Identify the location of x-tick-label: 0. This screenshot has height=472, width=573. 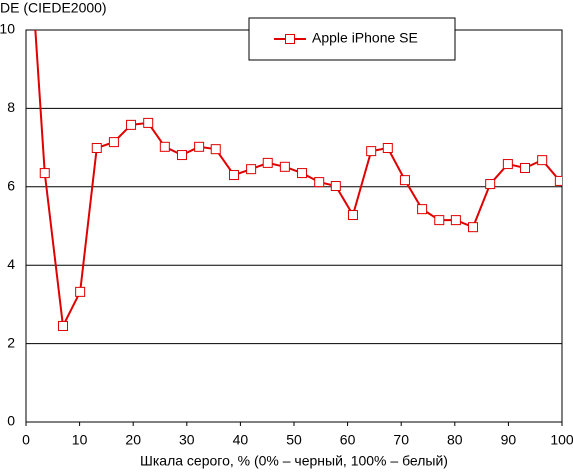
(26, 440).